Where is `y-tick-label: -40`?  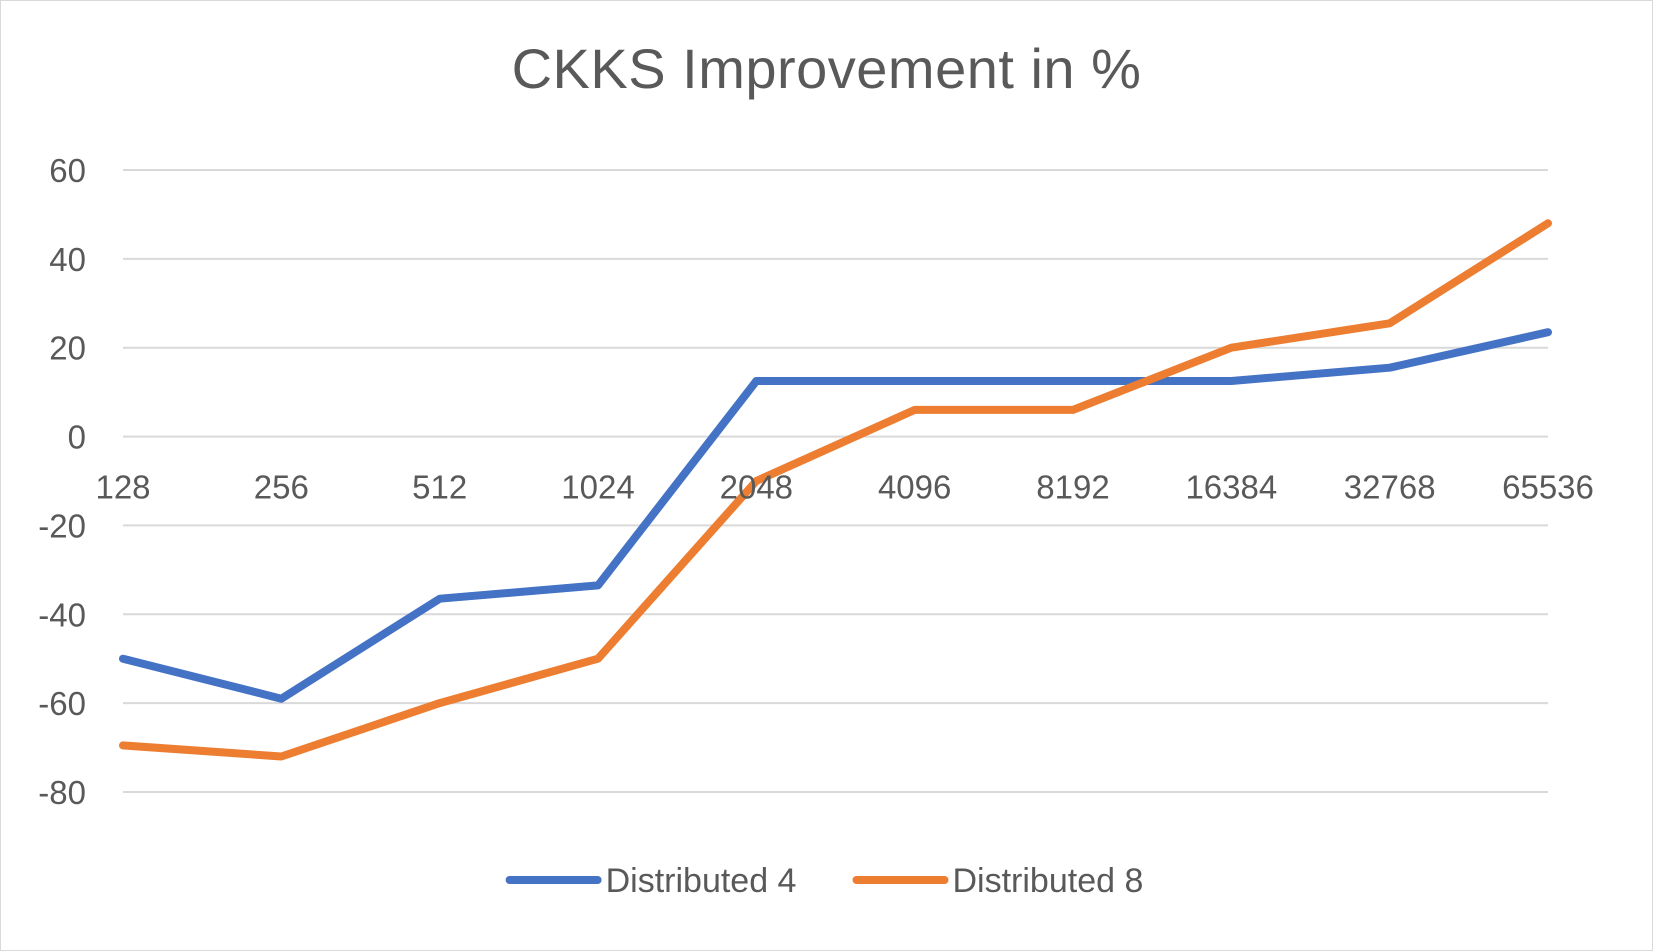 y-tick-label: -40 is located at coordinates (62, 614).